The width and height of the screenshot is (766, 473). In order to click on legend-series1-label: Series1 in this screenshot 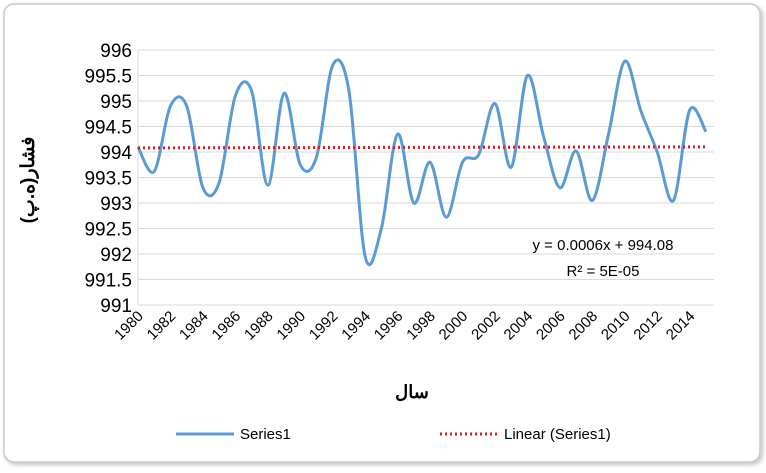, I will do `click(265, 434)`.